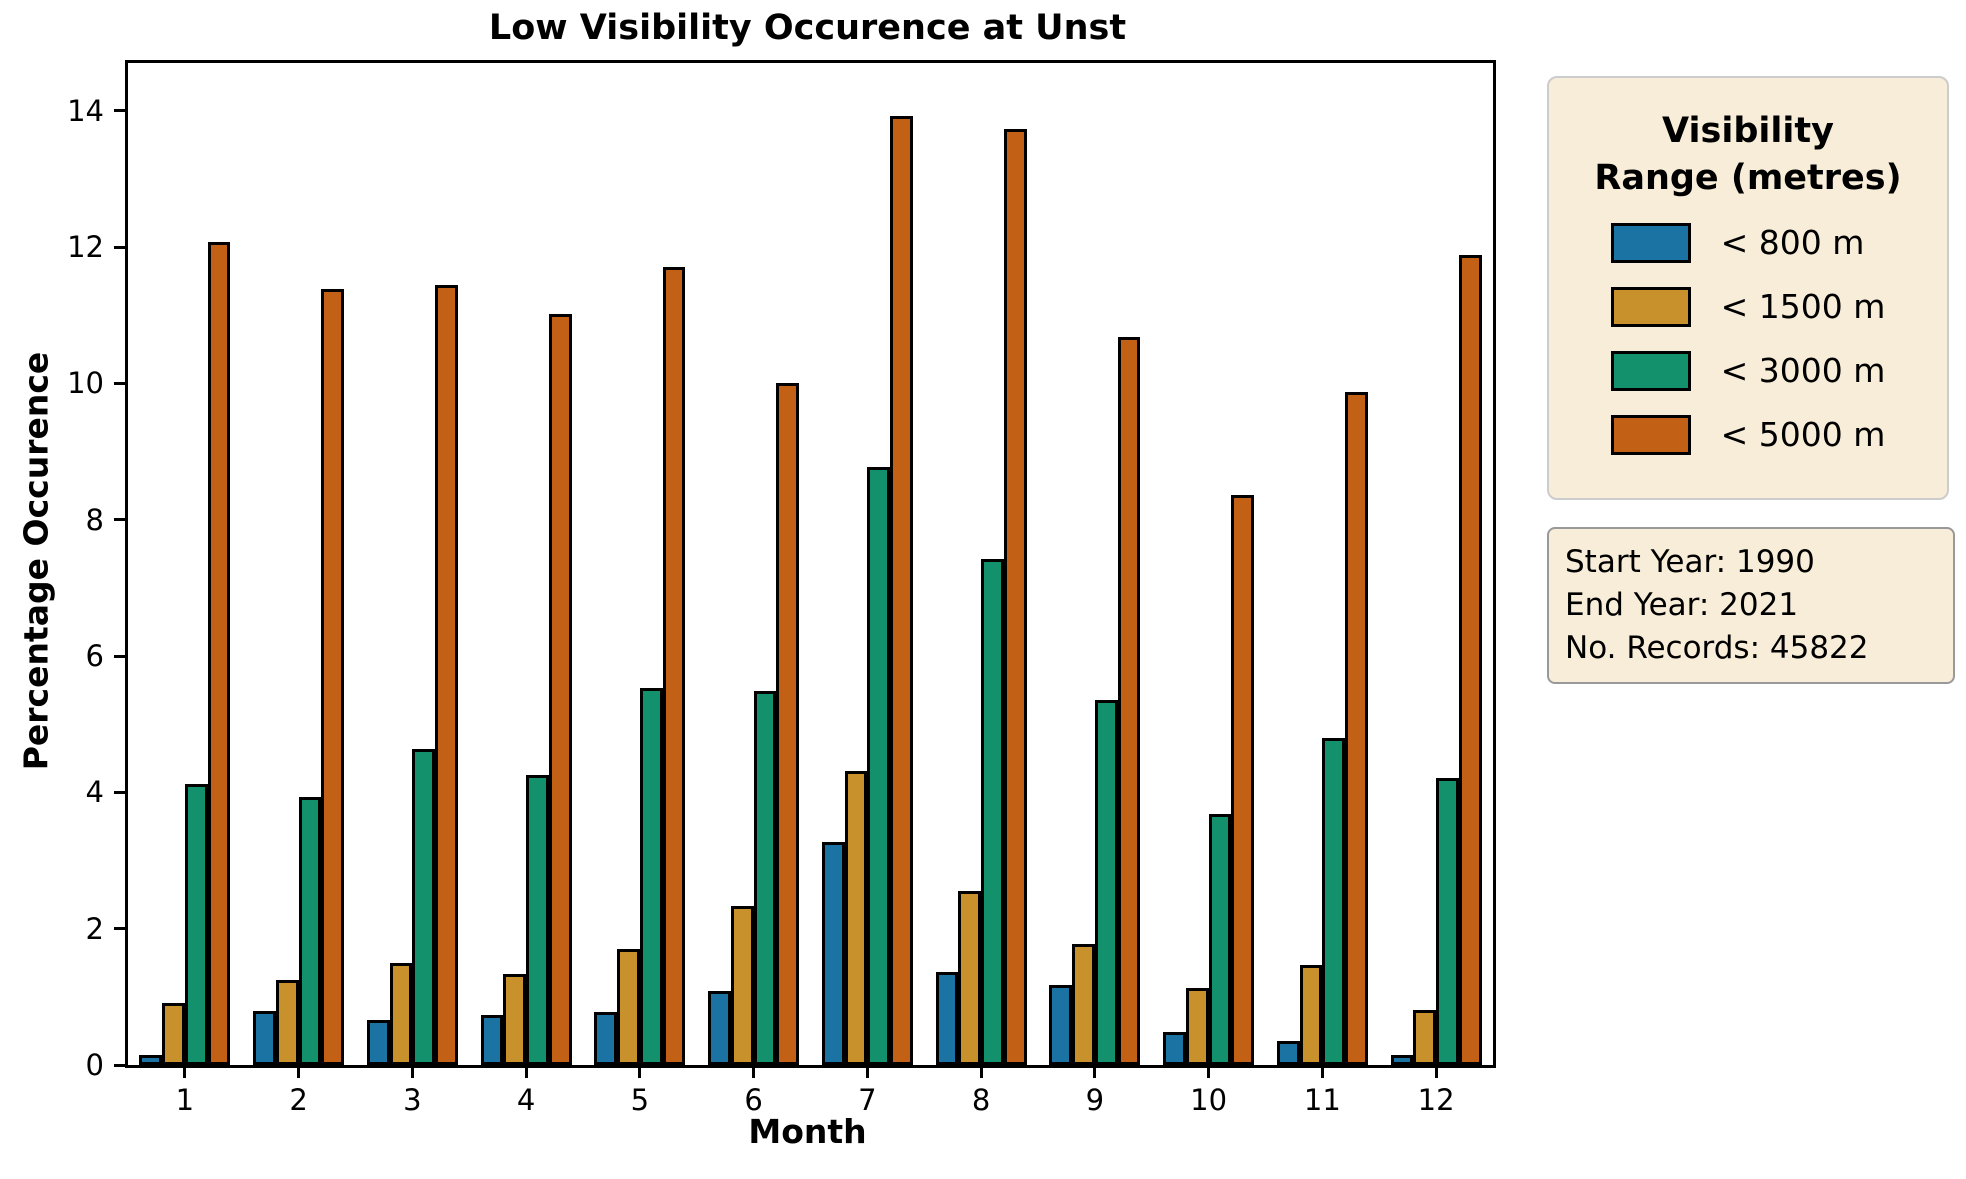 This screenshot has height=1179, width=1966. What do you see at coordinates (1095, 1100) in the screenshot?
I see `x-tick-label-9: 9` at bounding box center [1095, 1100].